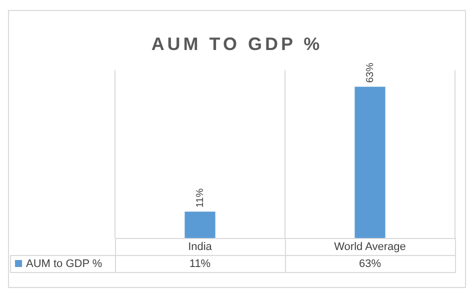 The image size is (474, 300). Describe the element at coordinates (200, 264) in the screenshot. I see `data-label: 11%` at that location.